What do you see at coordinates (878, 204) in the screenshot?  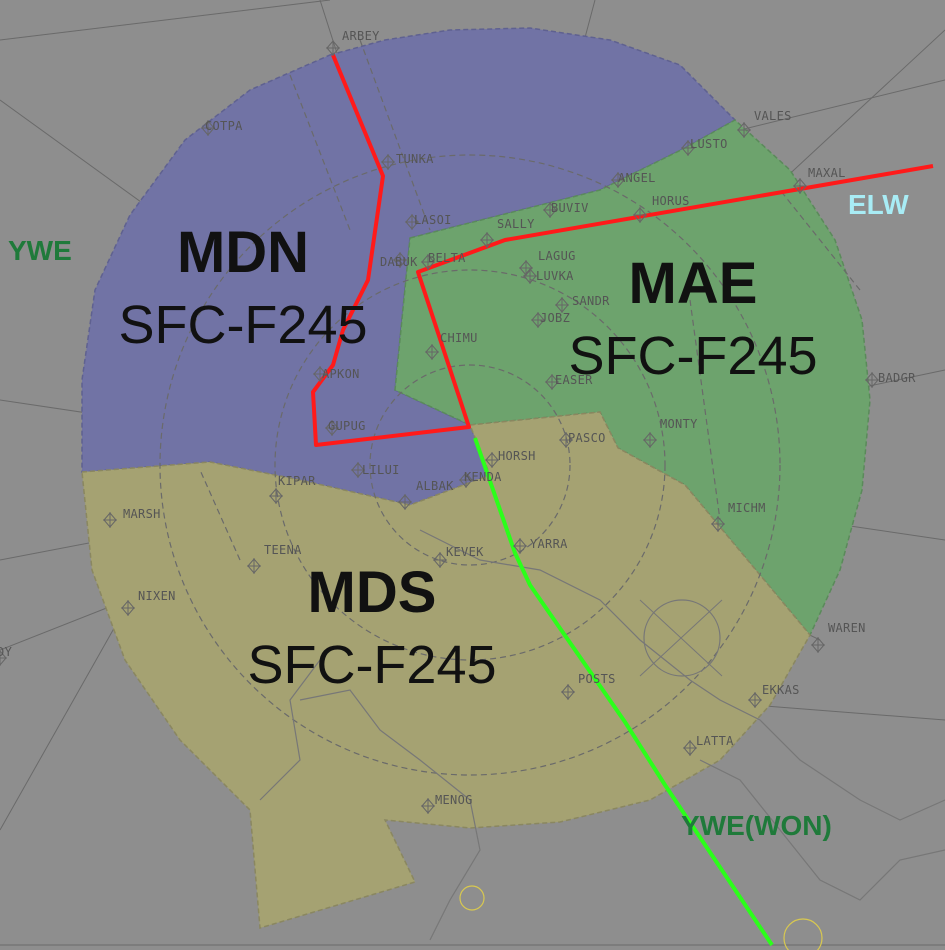 I see `neighbor-elw-label: ELW` at bounding box center [878, 204].